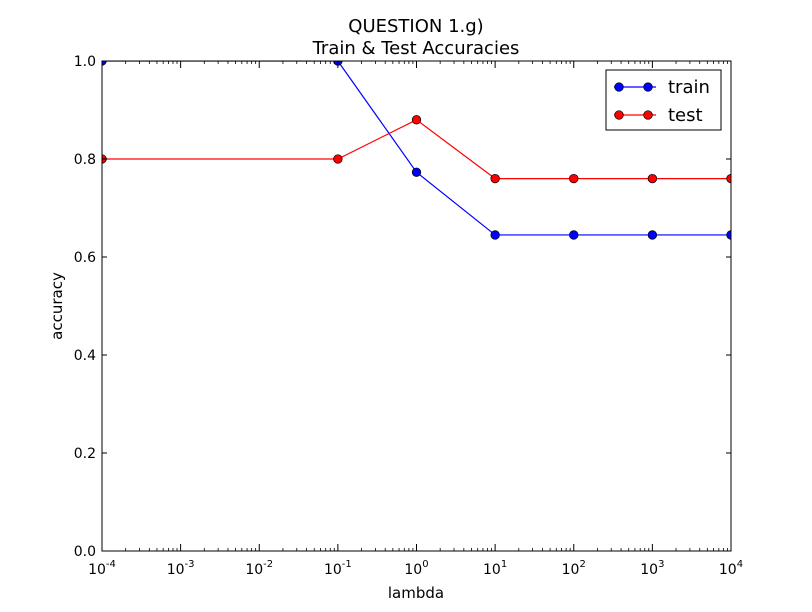  I want to click on x-tick-label: 10⁴, so click(731, 568).